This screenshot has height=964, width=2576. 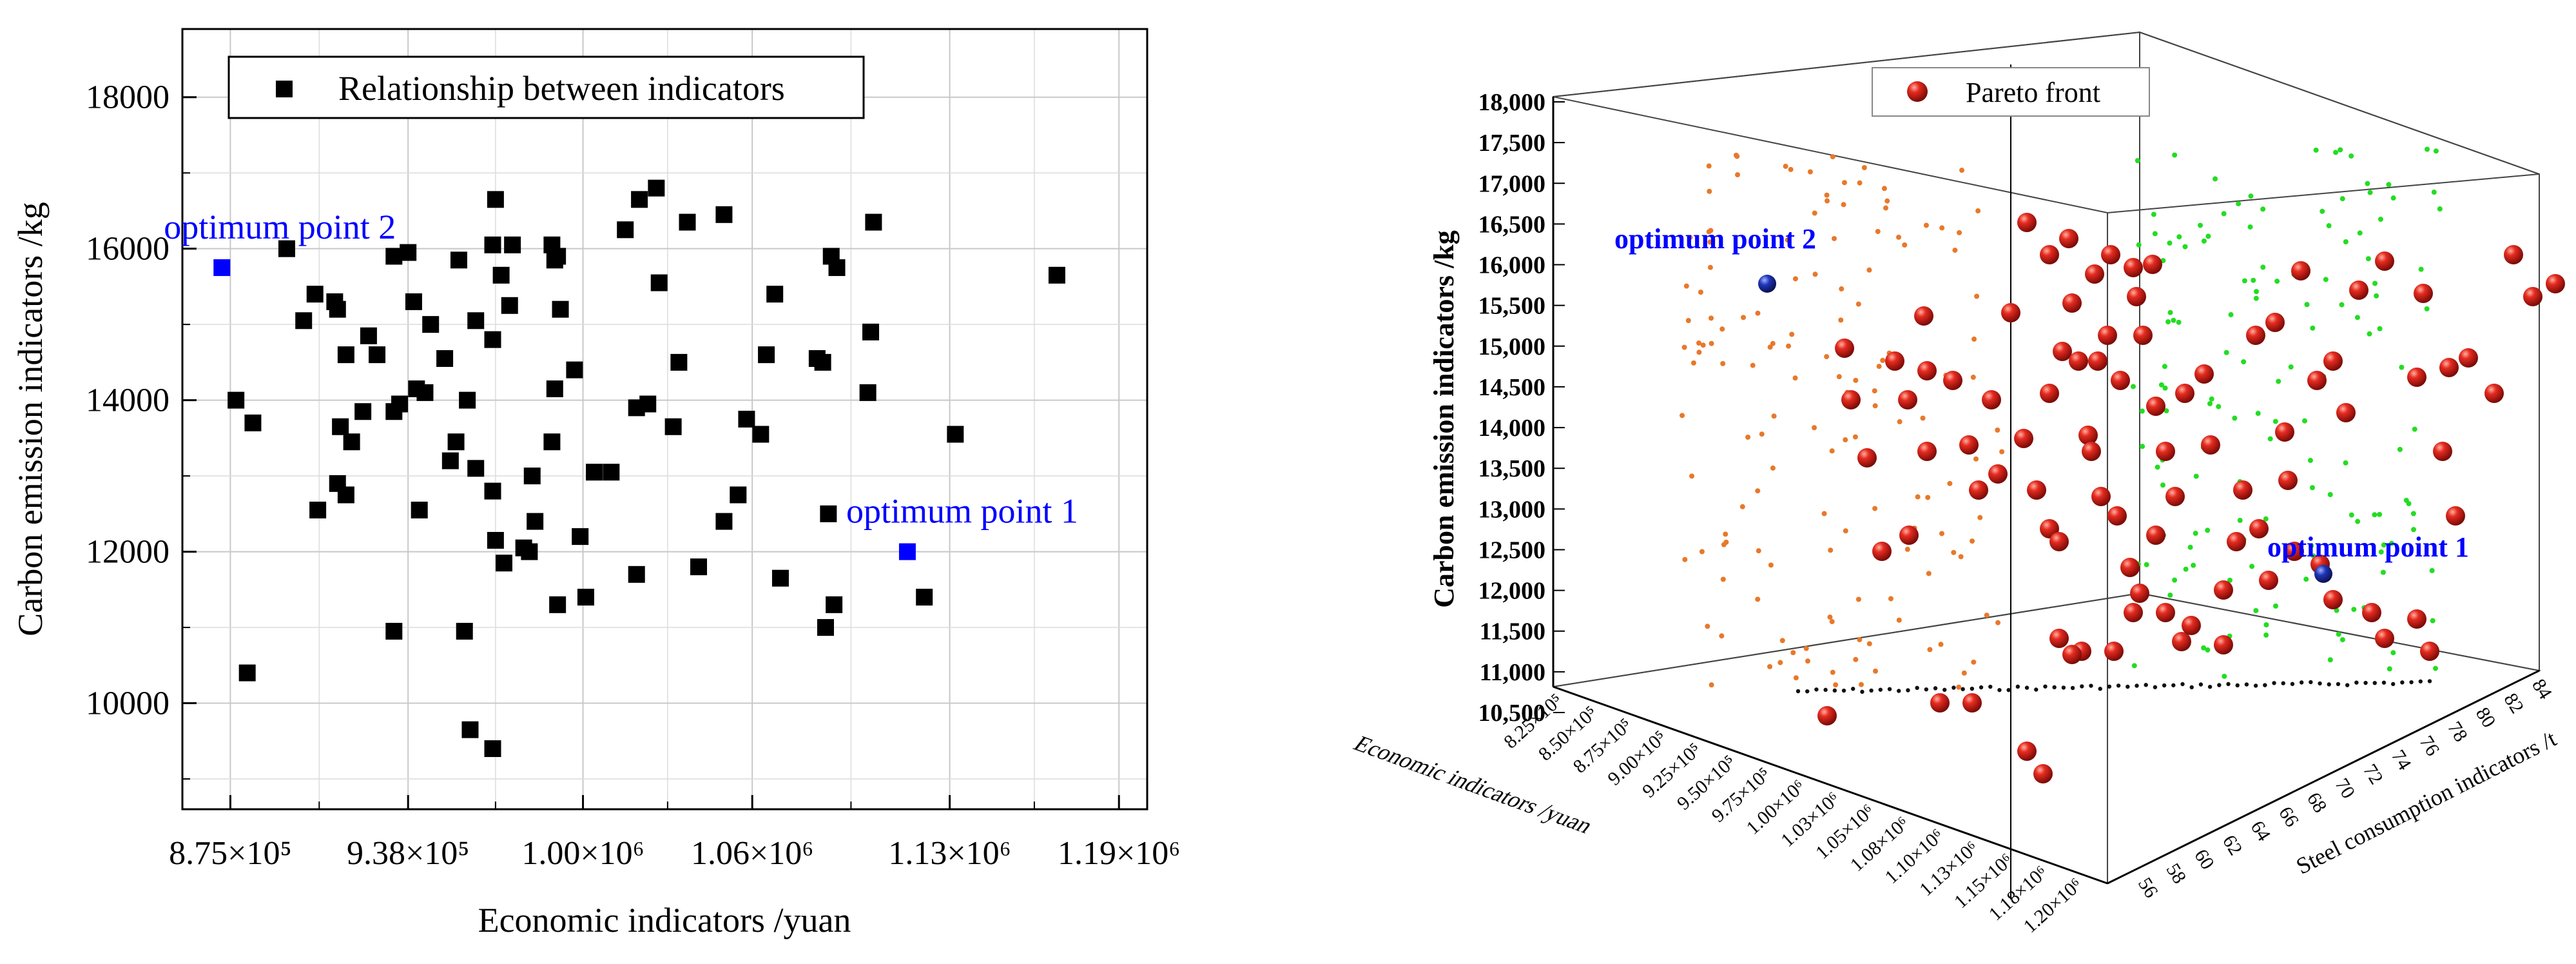 What do you see at coordinates (1512, 509) in the screenshot?
I see `z-tick-label: 13,000` at bounding box center [1512, 509].